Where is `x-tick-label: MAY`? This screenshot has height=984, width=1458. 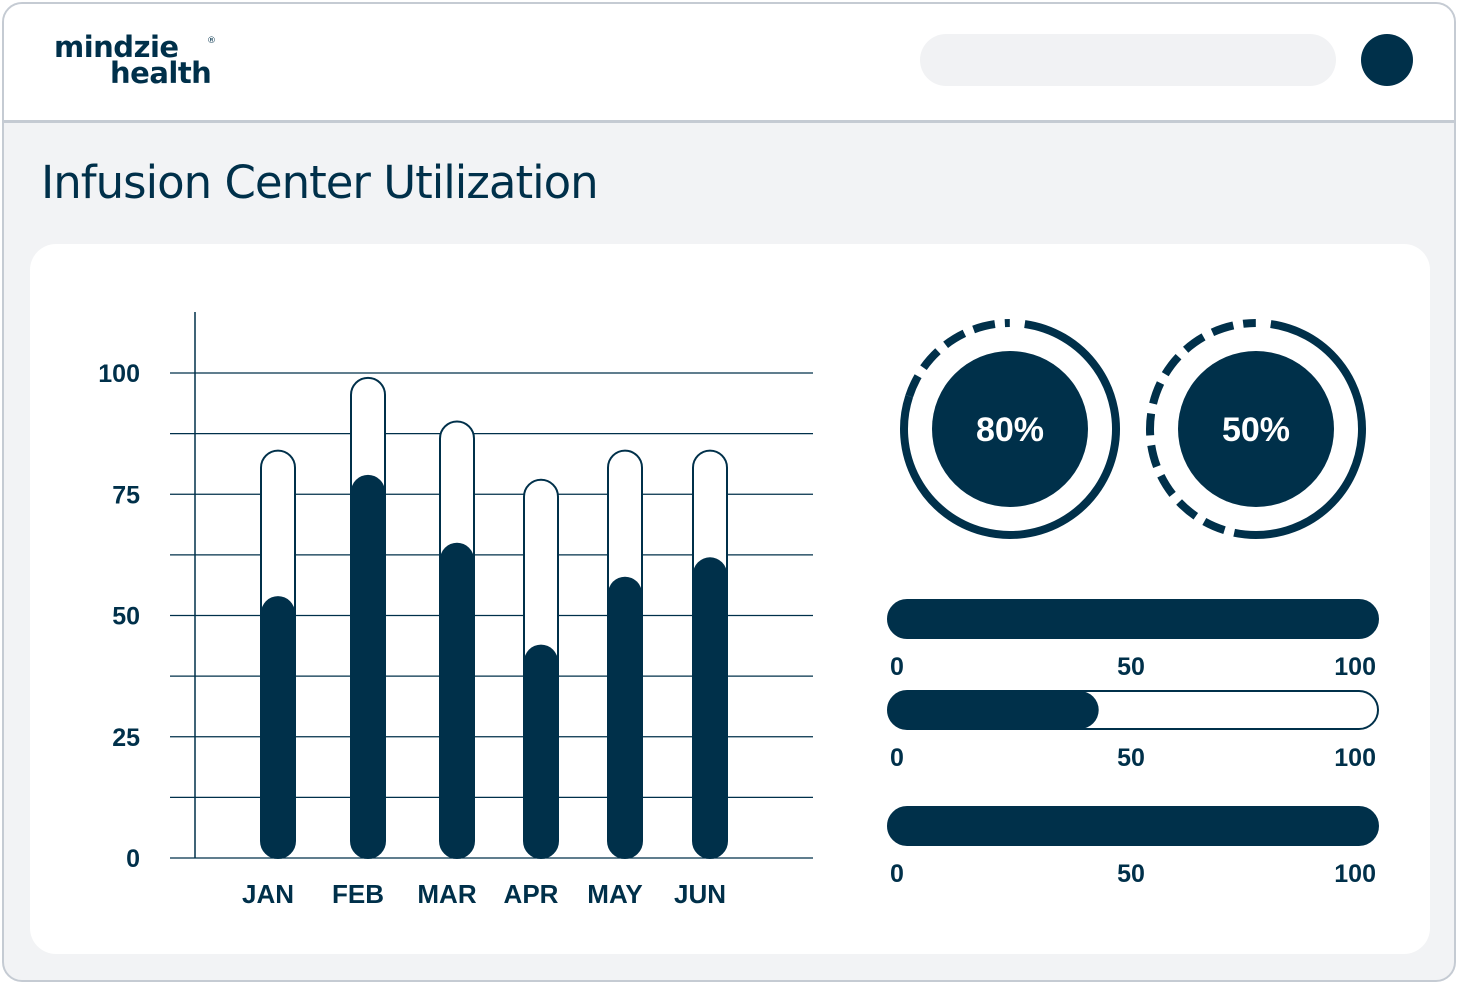
x-tick-label: MAY is located at coordinates (614, 894).